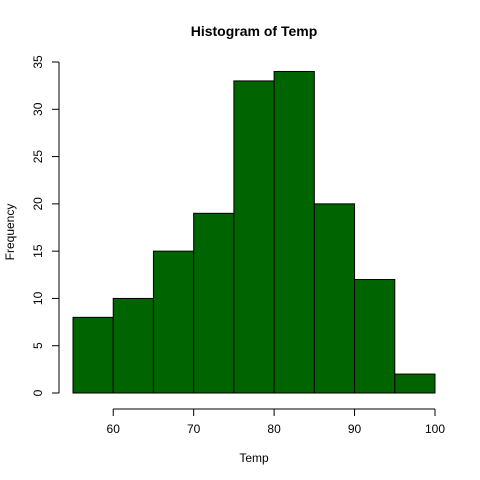 The width and height of the screenshot is (480, 480). What do you see at coordinates (10, 232) in the screenshot?
I see `y-axis-label: Frequency` at bounding box center [10, 232].